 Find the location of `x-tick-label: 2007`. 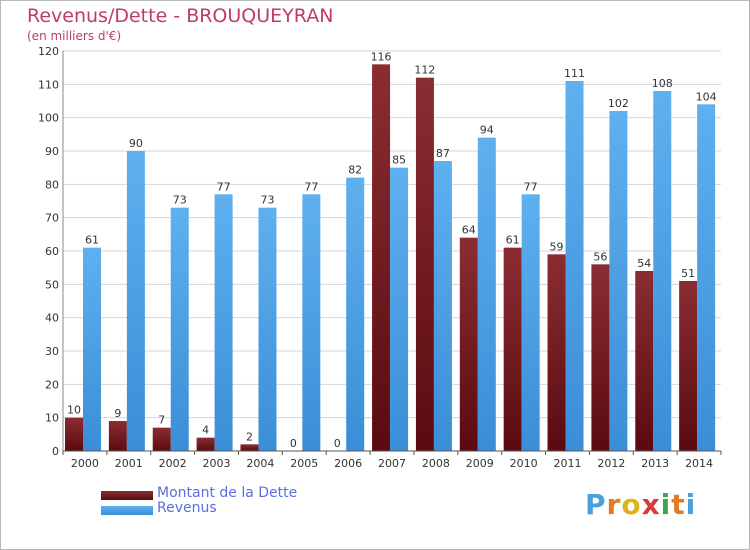

x-tick-label: 2007 is located at coordinates (392, 463).